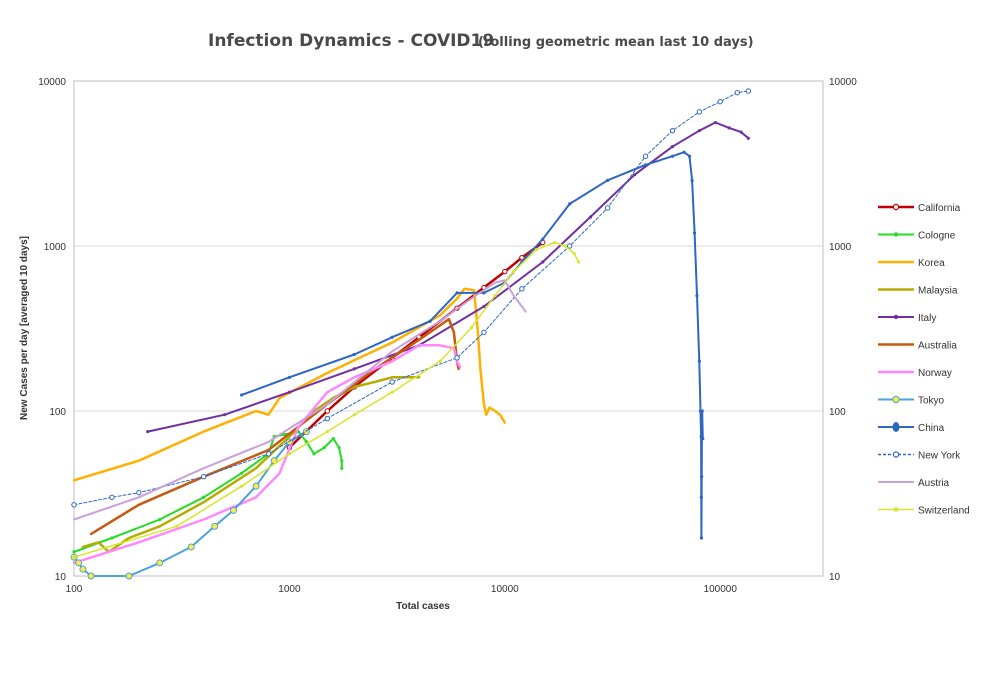 The height and width of the screenshot is (678, 1003). I want to click on legend-item-malaysia: Malaysia, so click(918, 291).